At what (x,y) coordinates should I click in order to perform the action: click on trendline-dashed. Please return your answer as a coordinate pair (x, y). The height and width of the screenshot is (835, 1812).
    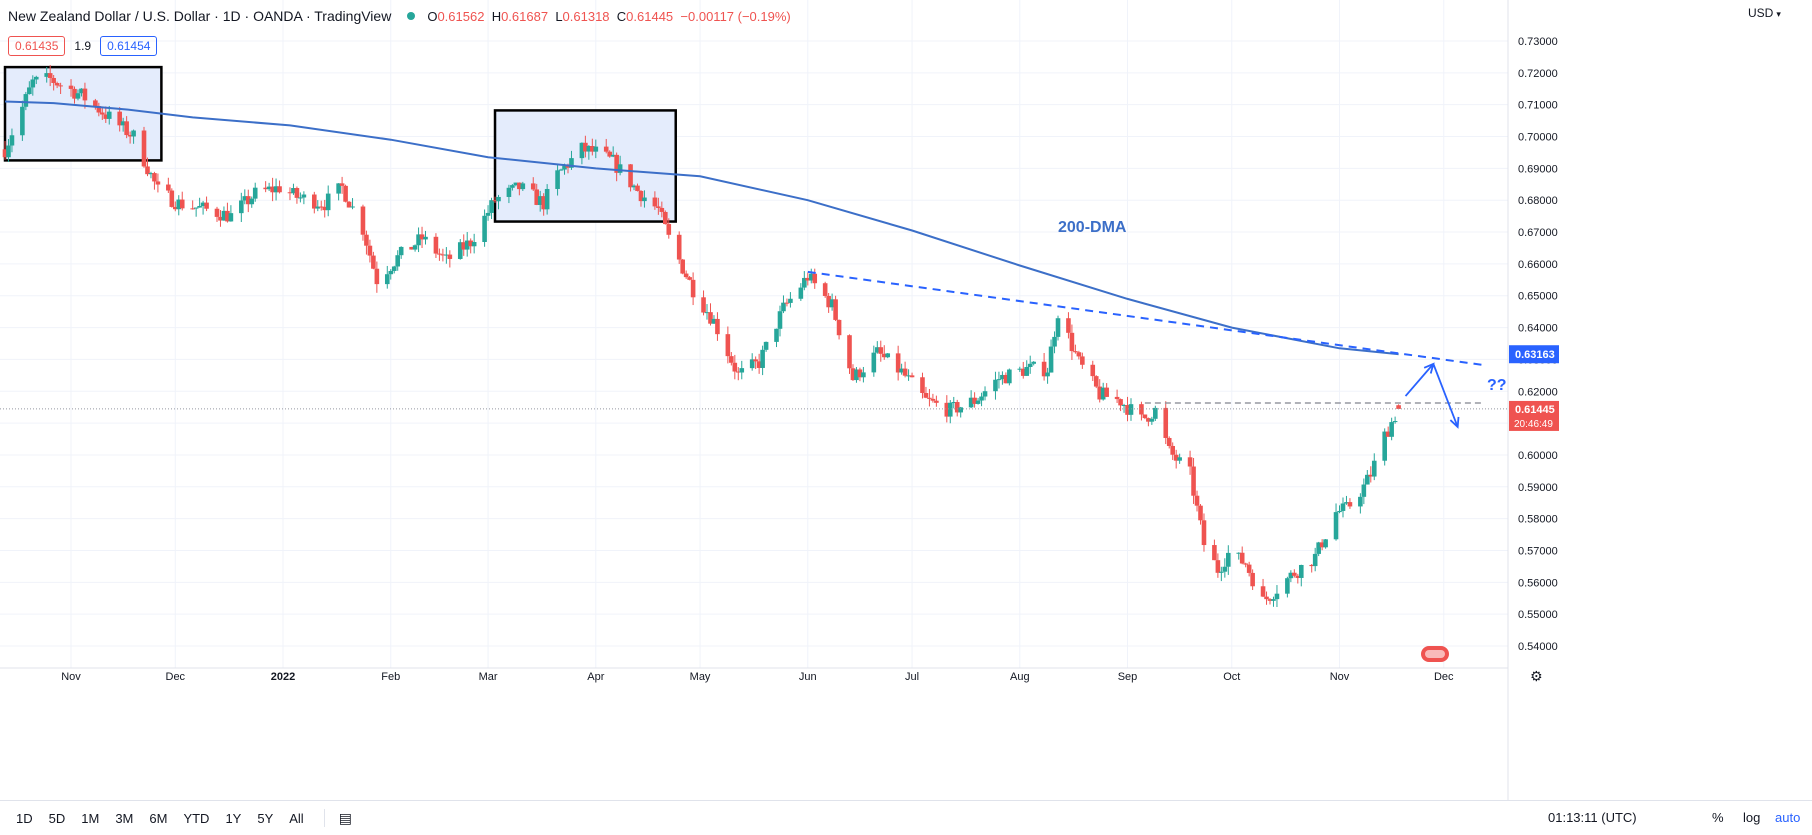
    Looking at the image, I should click on (1145, 318).